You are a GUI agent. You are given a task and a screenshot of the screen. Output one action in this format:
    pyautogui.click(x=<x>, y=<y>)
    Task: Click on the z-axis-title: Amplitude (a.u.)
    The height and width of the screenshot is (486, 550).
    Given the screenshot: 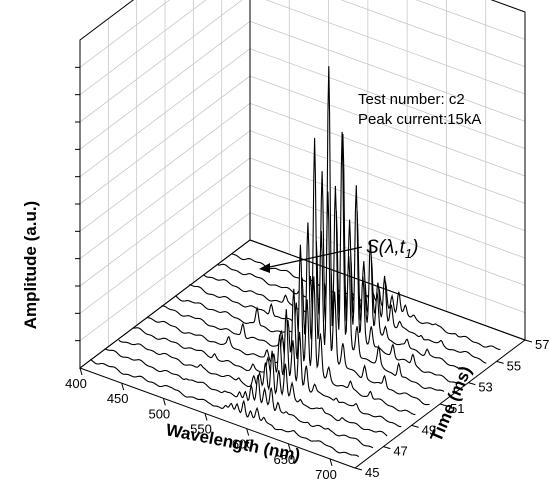 What is the action you would take?
    pyautogui.click(x=30, y=265)
    